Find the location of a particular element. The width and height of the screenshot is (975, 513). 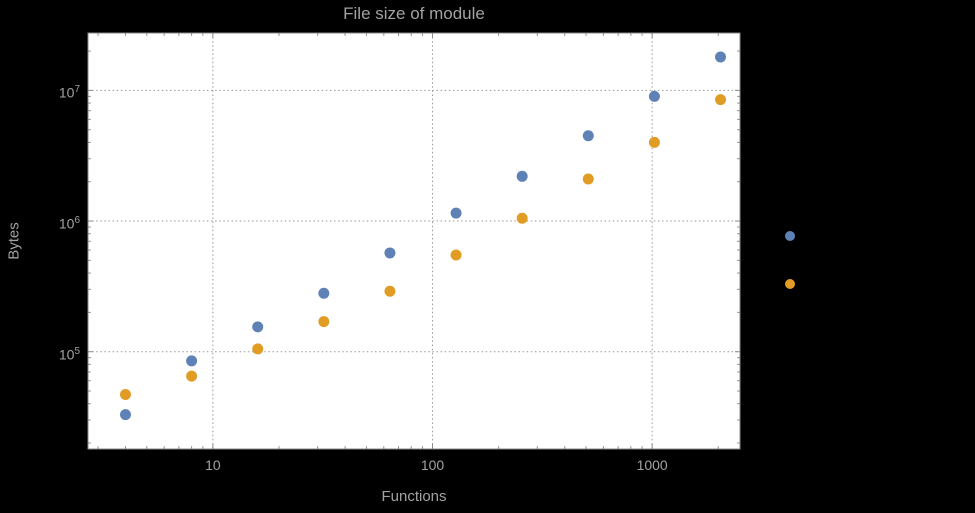

chart-title: File size of module is located at coordinates (414, 13).